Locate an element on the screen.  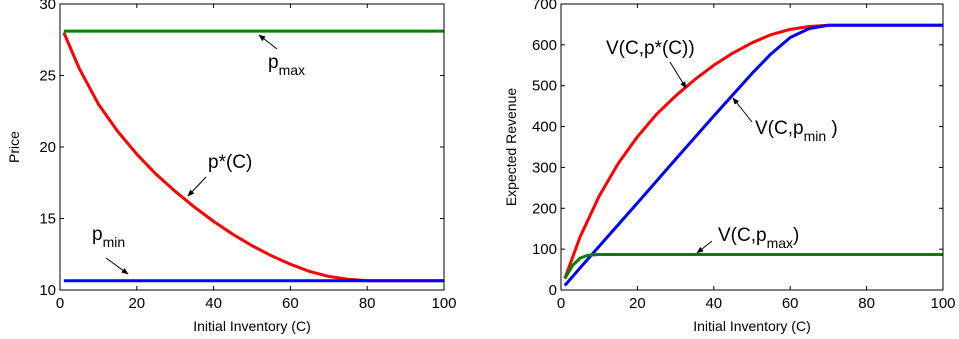
annotation-vpmin-sub: min is located at coordinates (815, 136).